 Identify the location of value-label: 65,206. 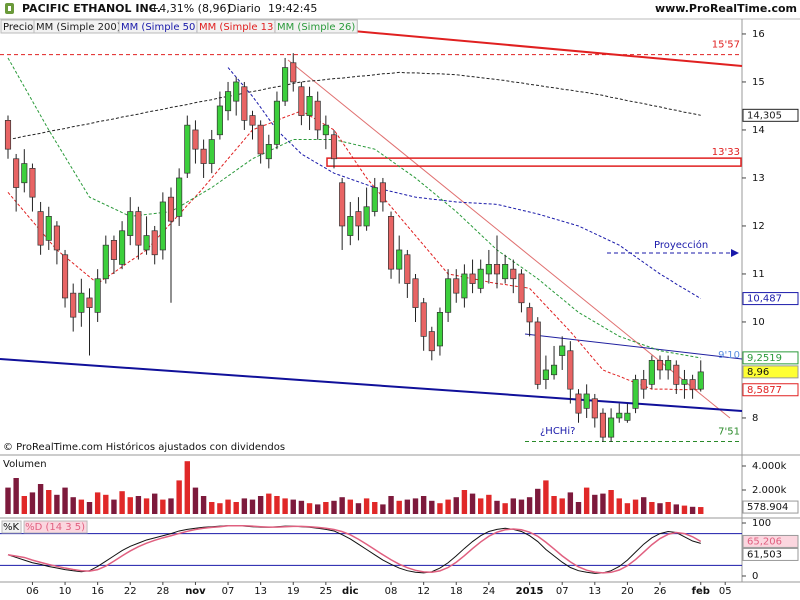
(764, 541).